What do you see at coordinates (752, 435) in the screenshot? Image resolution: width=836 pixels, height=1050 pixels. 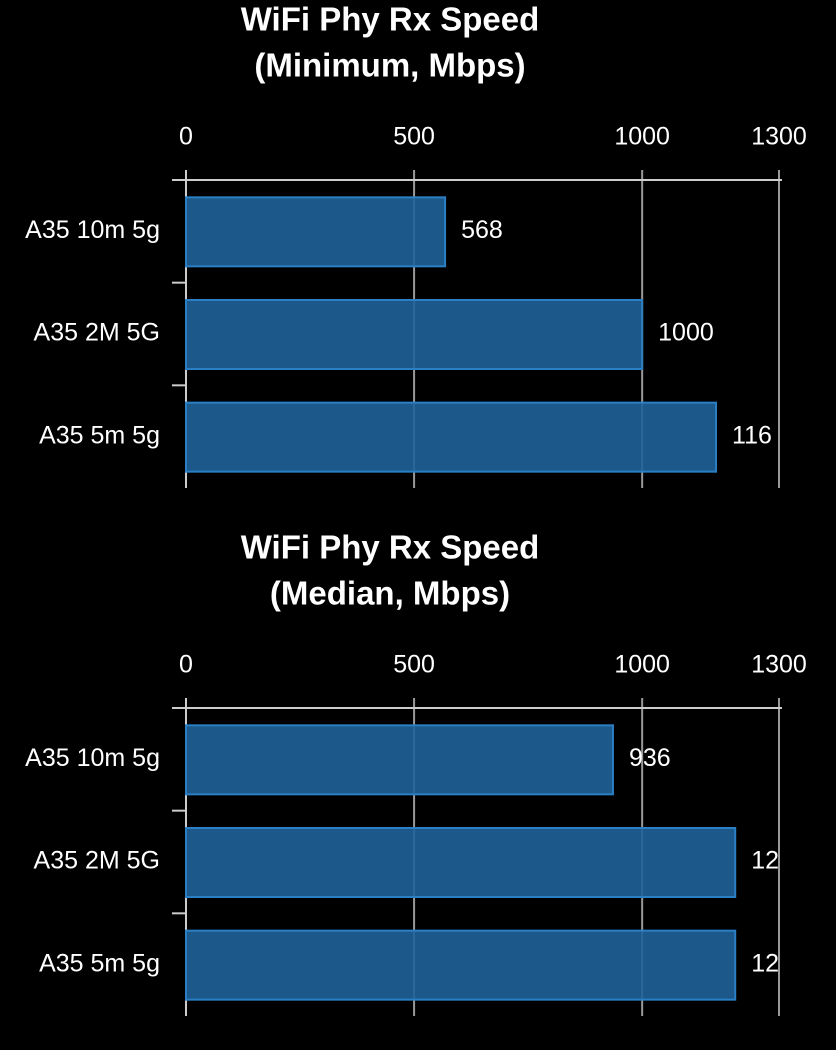 I see `value-label: 116` at bounding box center [752, 435].